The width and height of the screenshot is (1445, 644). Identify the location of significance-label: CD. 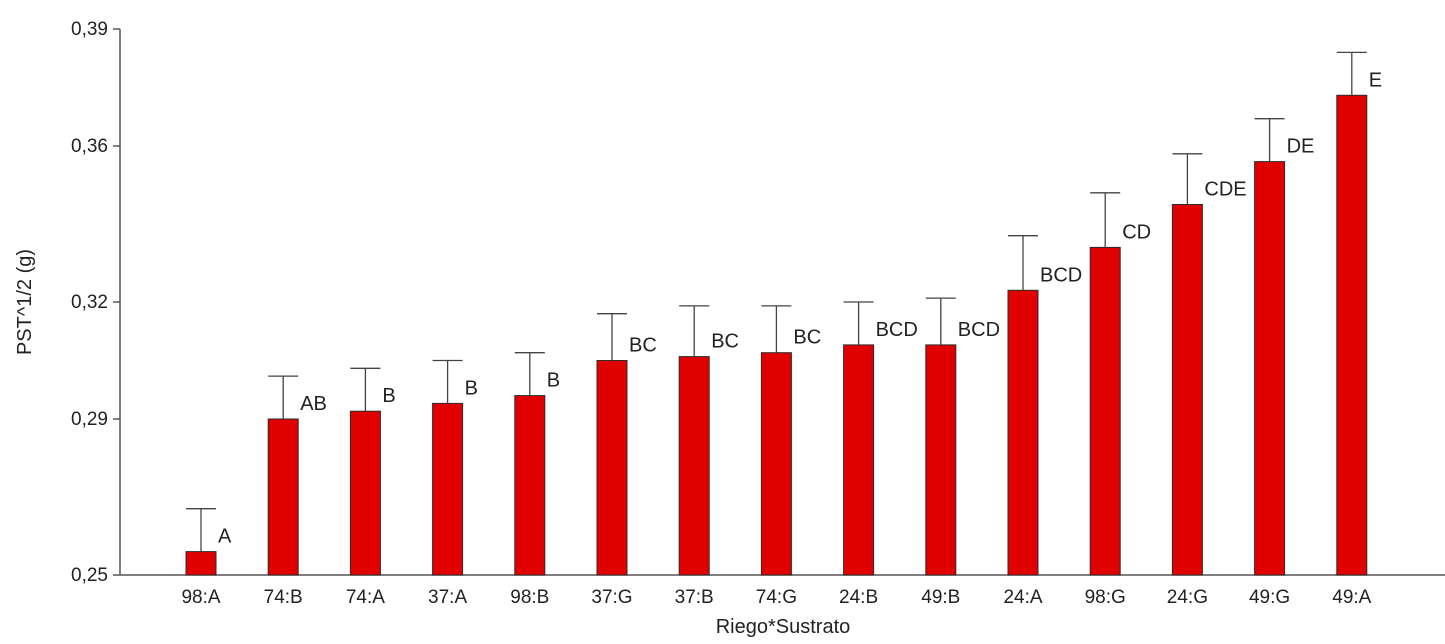
(1136, 232).